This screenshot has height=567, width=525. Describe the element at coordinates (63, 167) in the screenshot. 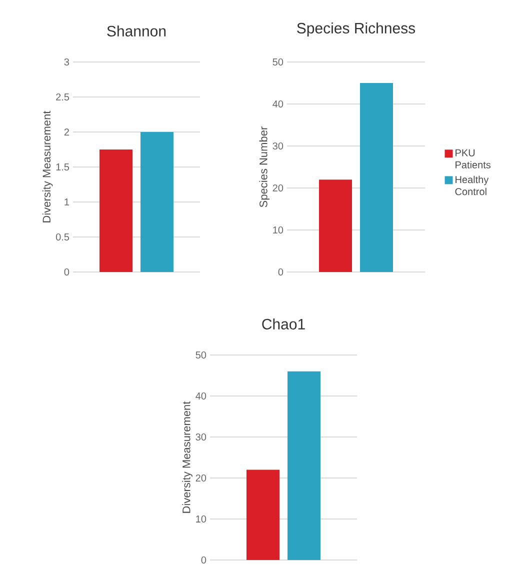

I see `y-tick-label: 1.5` at that location.